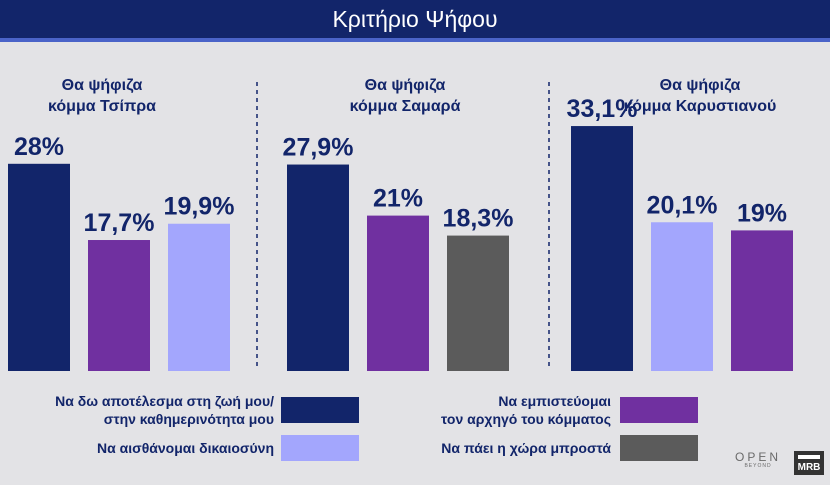 The height and width of the screenshot is (485, 830). Describe the element at coordinates (398, 199) in the screenshot. I see `data-label: 21%` at that location.